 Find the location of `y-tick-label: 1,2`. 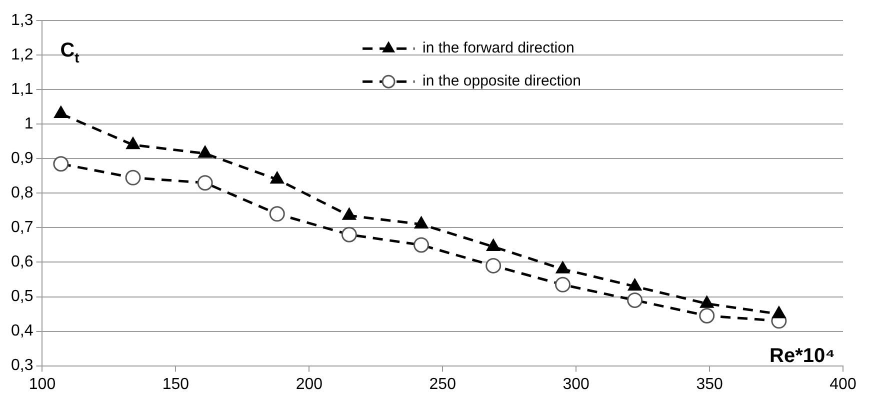

y-tick-label: 1,2 is located at coordinates (22, 55).